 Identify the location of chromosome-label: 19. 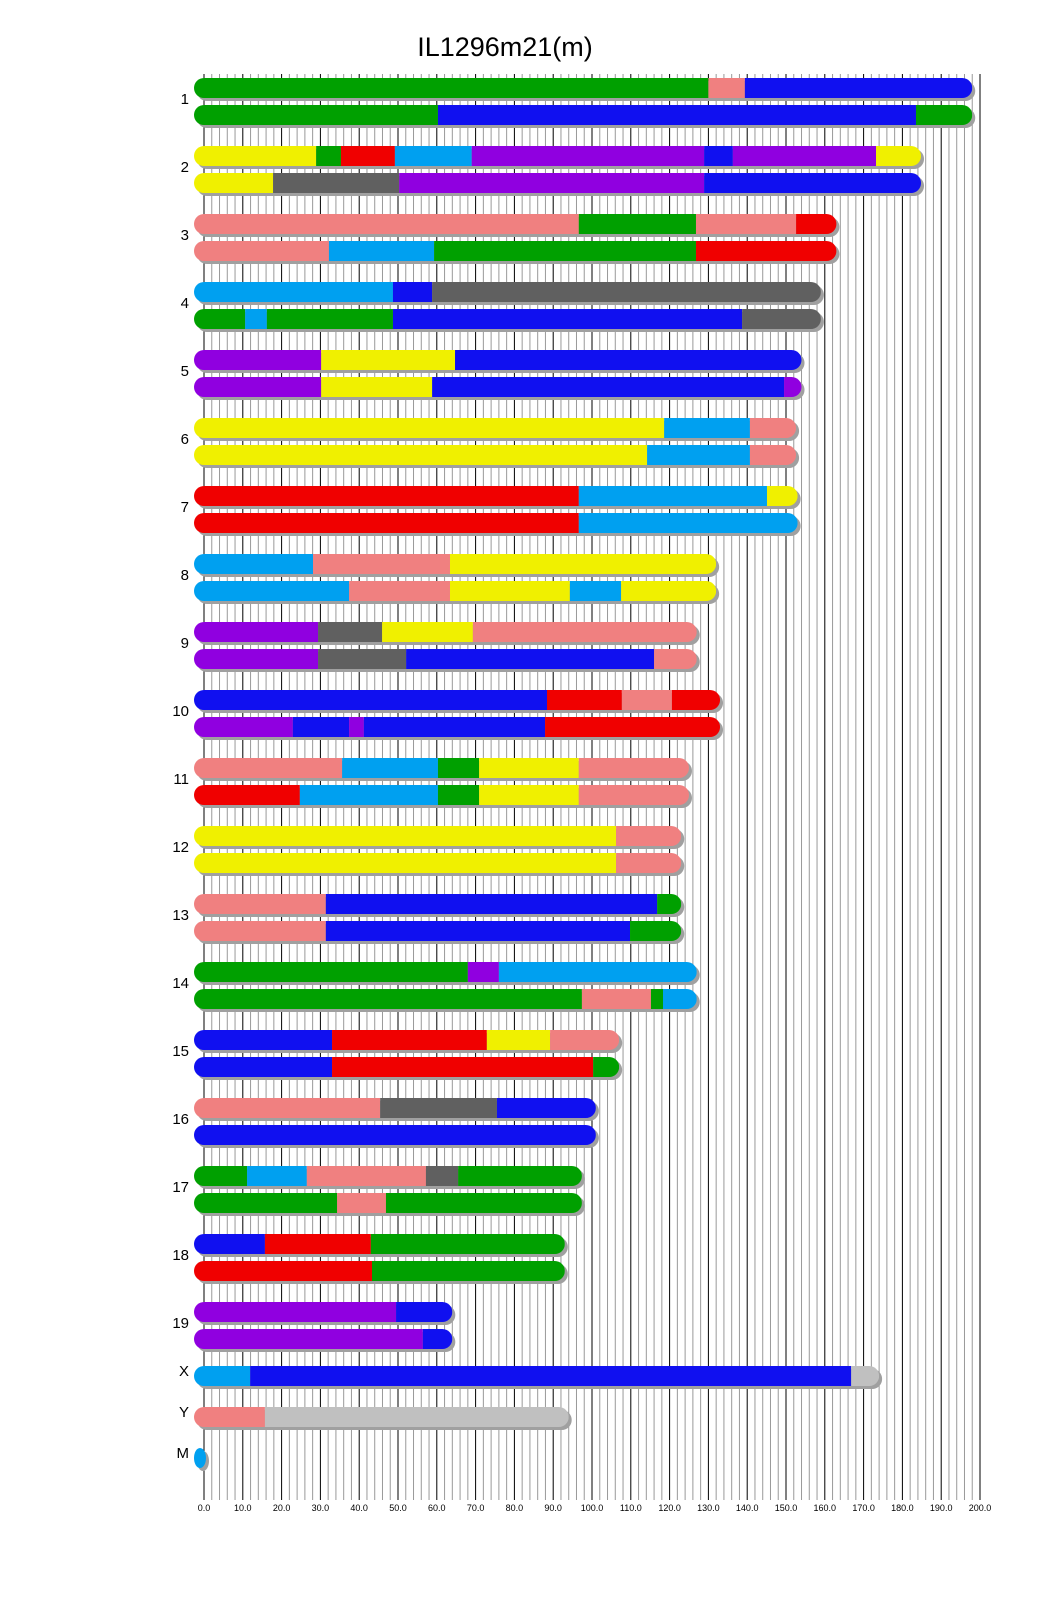
(180, 1323).